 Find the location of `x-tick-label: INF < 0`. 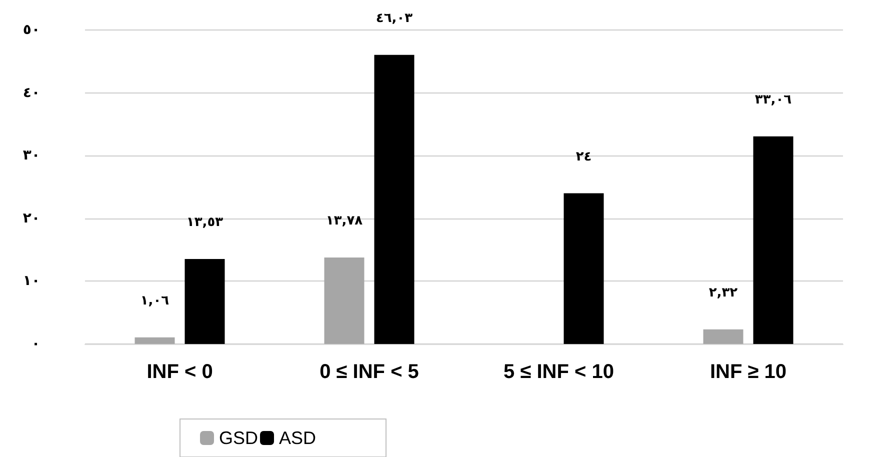

x-tick-label: INF < 0 is located at coordinates (179, 372).